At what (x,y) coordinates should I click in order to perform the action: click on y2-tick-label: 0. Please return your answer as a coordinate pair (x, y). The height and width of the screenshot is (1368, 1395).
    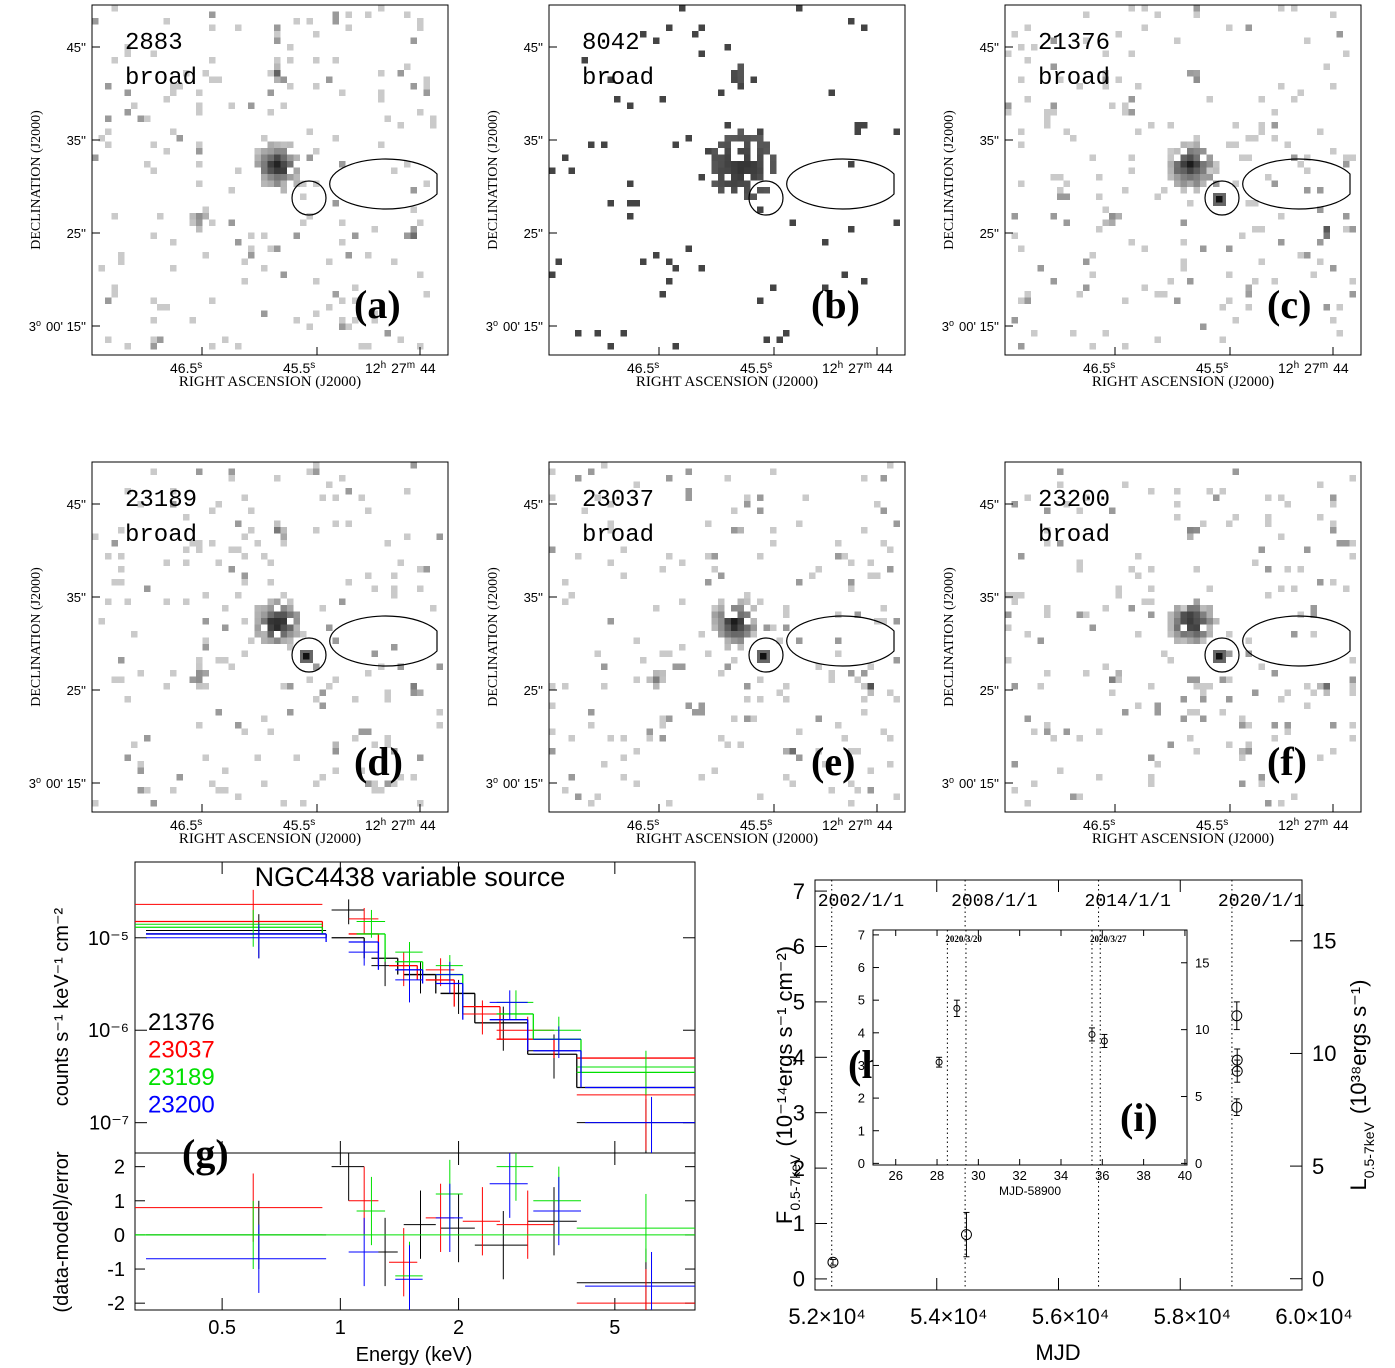
    Looking at the image, I should click on (1198, 1163).